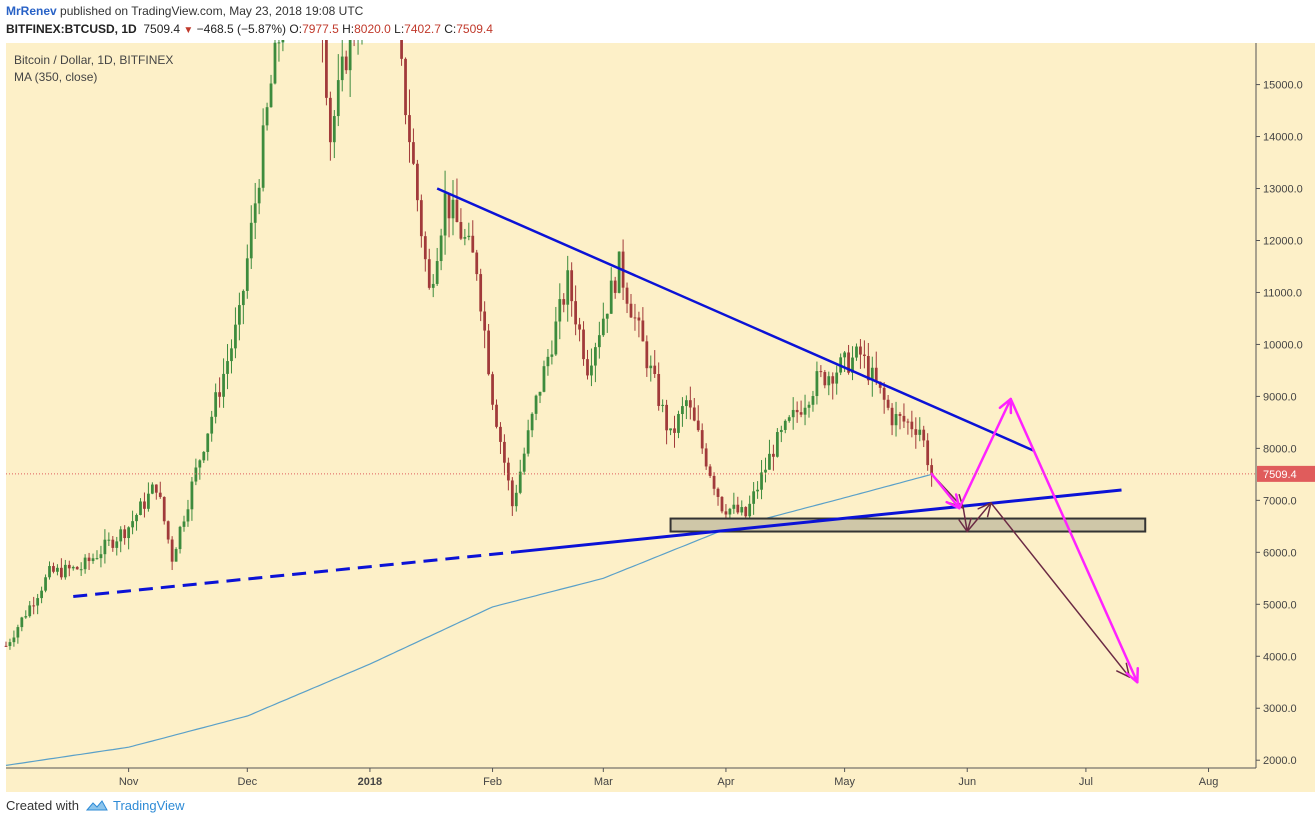 Image resolution: width=1315 pixels, height=824 pixels. What do you see at coordinates (725, 782) in the screenshot?
I see `time-tick-label: Apr` at bounding box center [725, 782].